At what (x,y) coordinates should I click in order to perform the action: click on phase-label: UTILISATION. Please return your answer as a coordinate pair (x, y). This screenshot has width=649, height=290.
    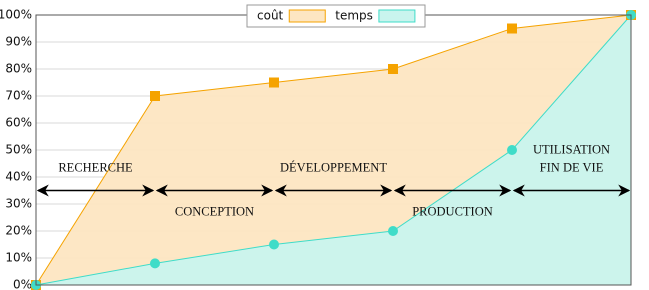
    Looking at the image, I should click on (571, 149).